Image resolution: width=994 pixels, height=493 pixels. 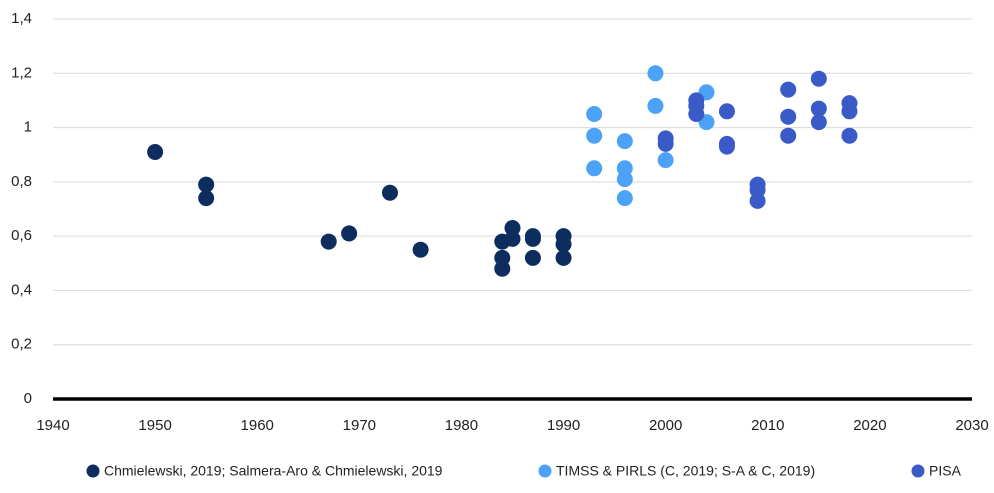 I want to click on legend-label: PISA, so click(x=945, y=471).